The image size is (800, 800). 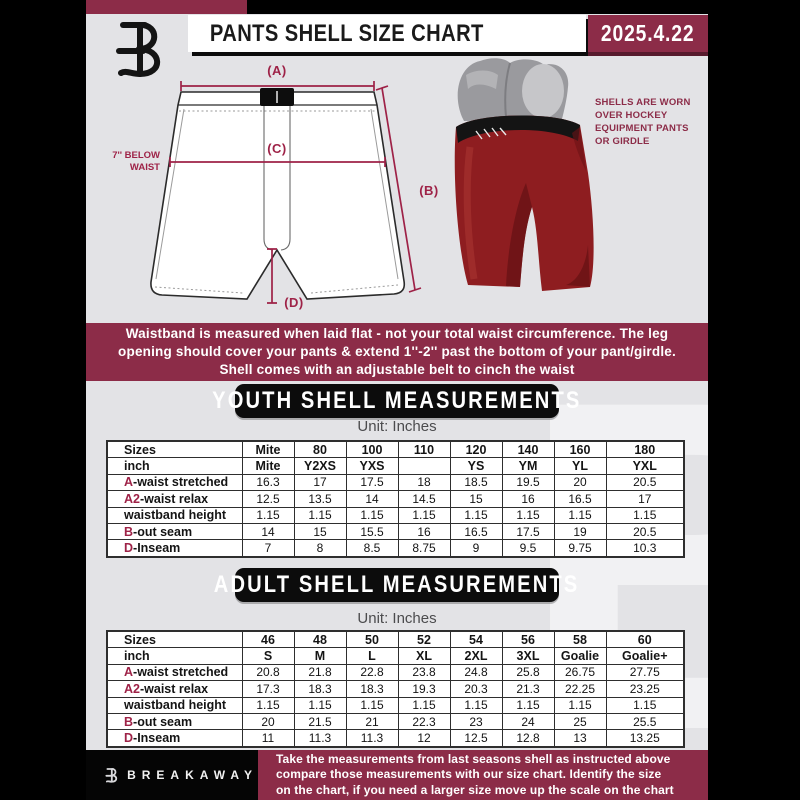 What do you see at coordinates (645, 499) in the screenshot?
I see `value-cell: 17` at bounding box center [645, 499].